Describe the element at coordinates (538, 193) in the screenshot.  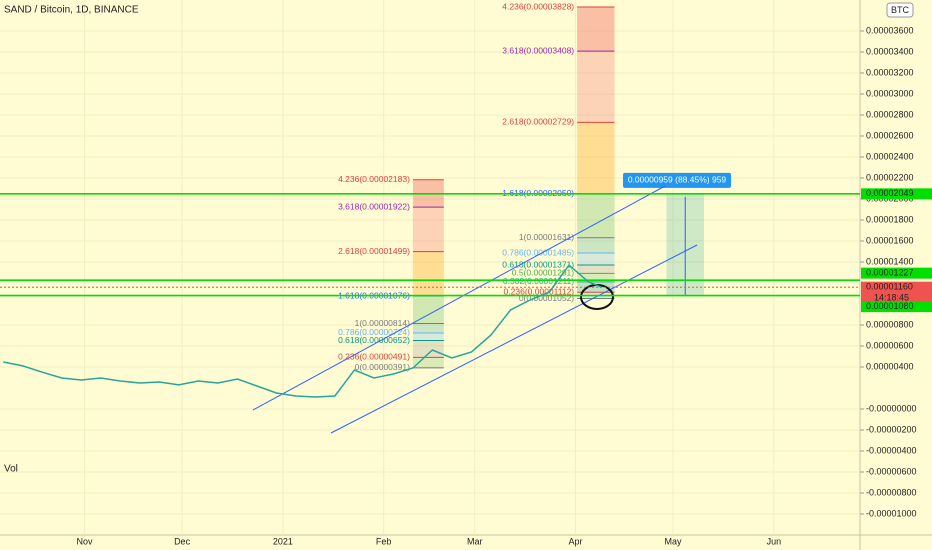
I see `fib-label: 1.618(0.00002050)` at that location.